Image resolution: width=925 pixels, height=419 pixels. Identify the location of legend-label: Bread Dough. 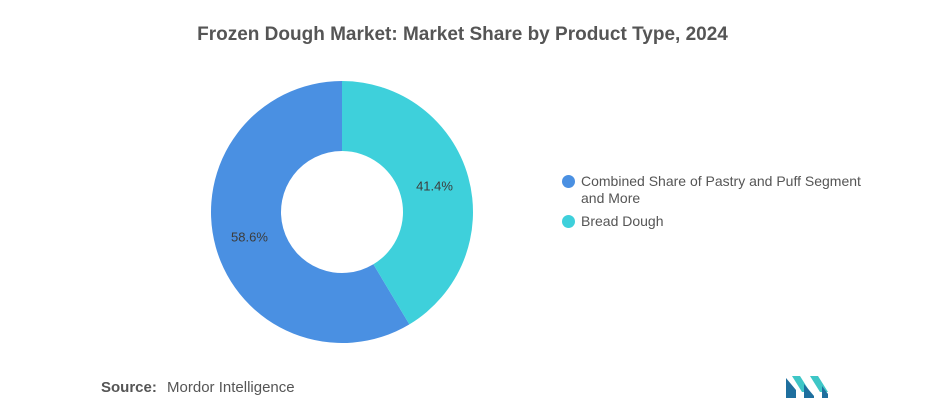
(622, 221).